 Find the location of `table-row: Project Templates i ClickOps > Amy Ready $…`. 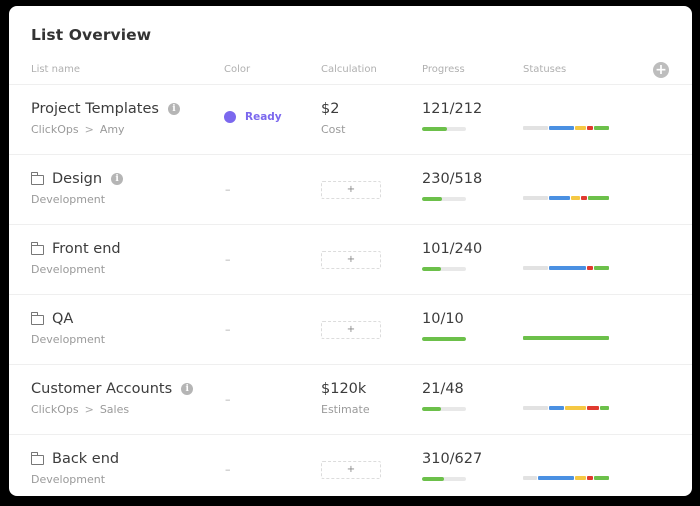

table-row: Project Templates i ClickOps > Amy Ready $… is located at coordinates (350, 119).